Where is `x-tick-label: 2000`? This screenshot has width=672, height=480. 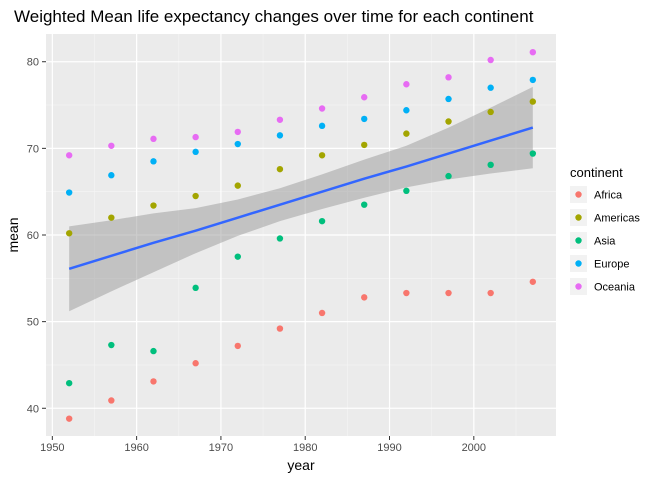
x-tick-label: 2000 is located at coordinates (474, 448).